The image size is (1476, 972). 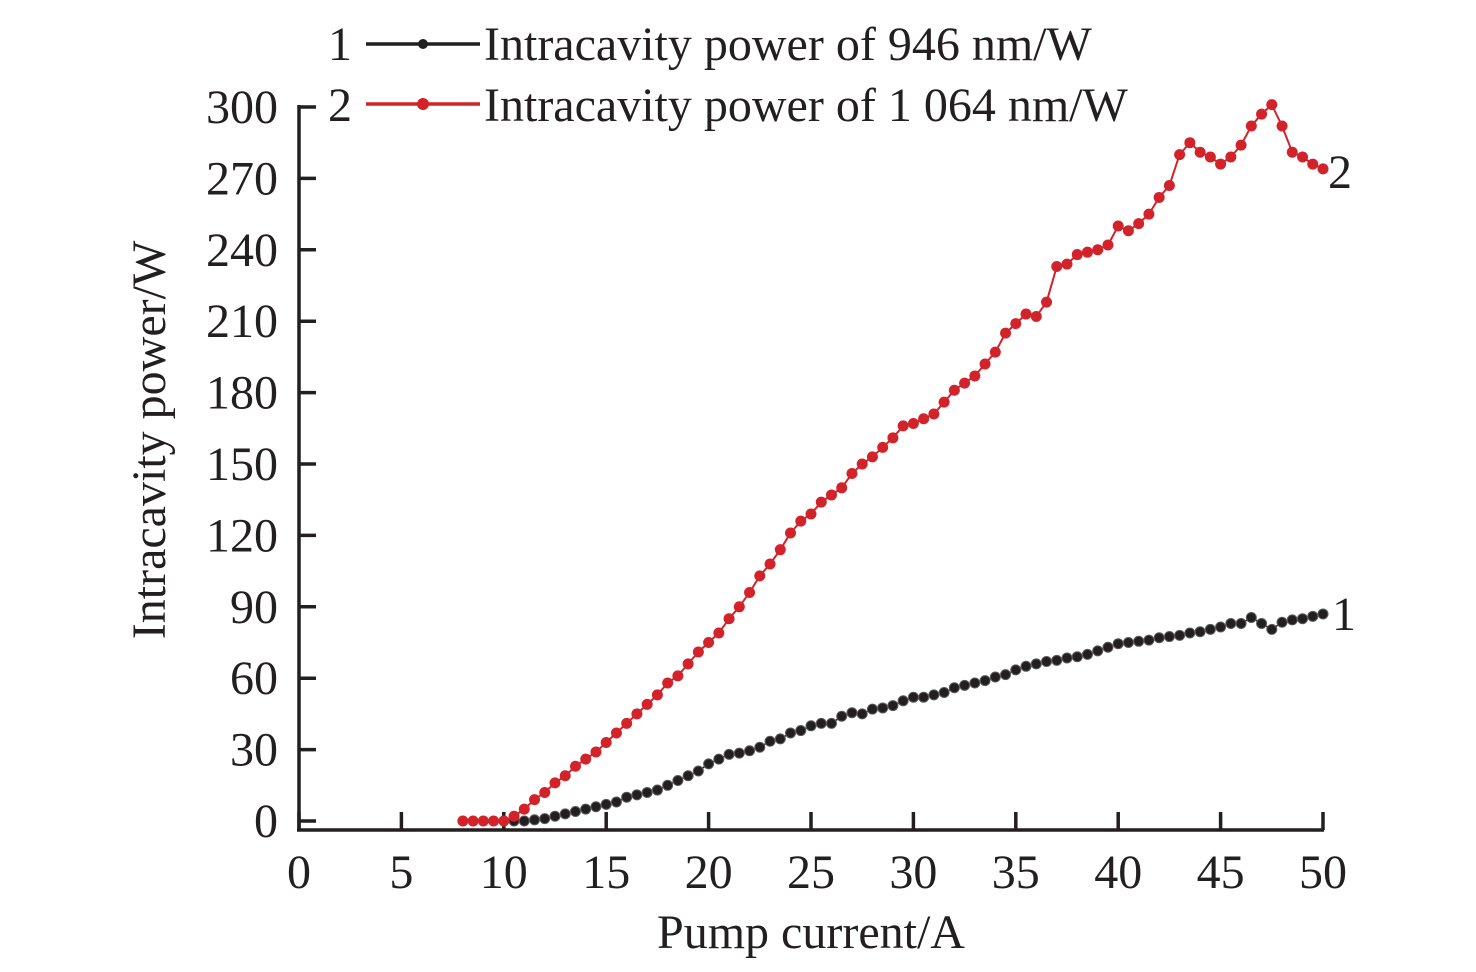 What do you see at coordinates (710, 44) in the screenshot?
I see `legend-item-946nm: 1 Intracavity power of 946 nm/W` at bounding box center [710, 44].